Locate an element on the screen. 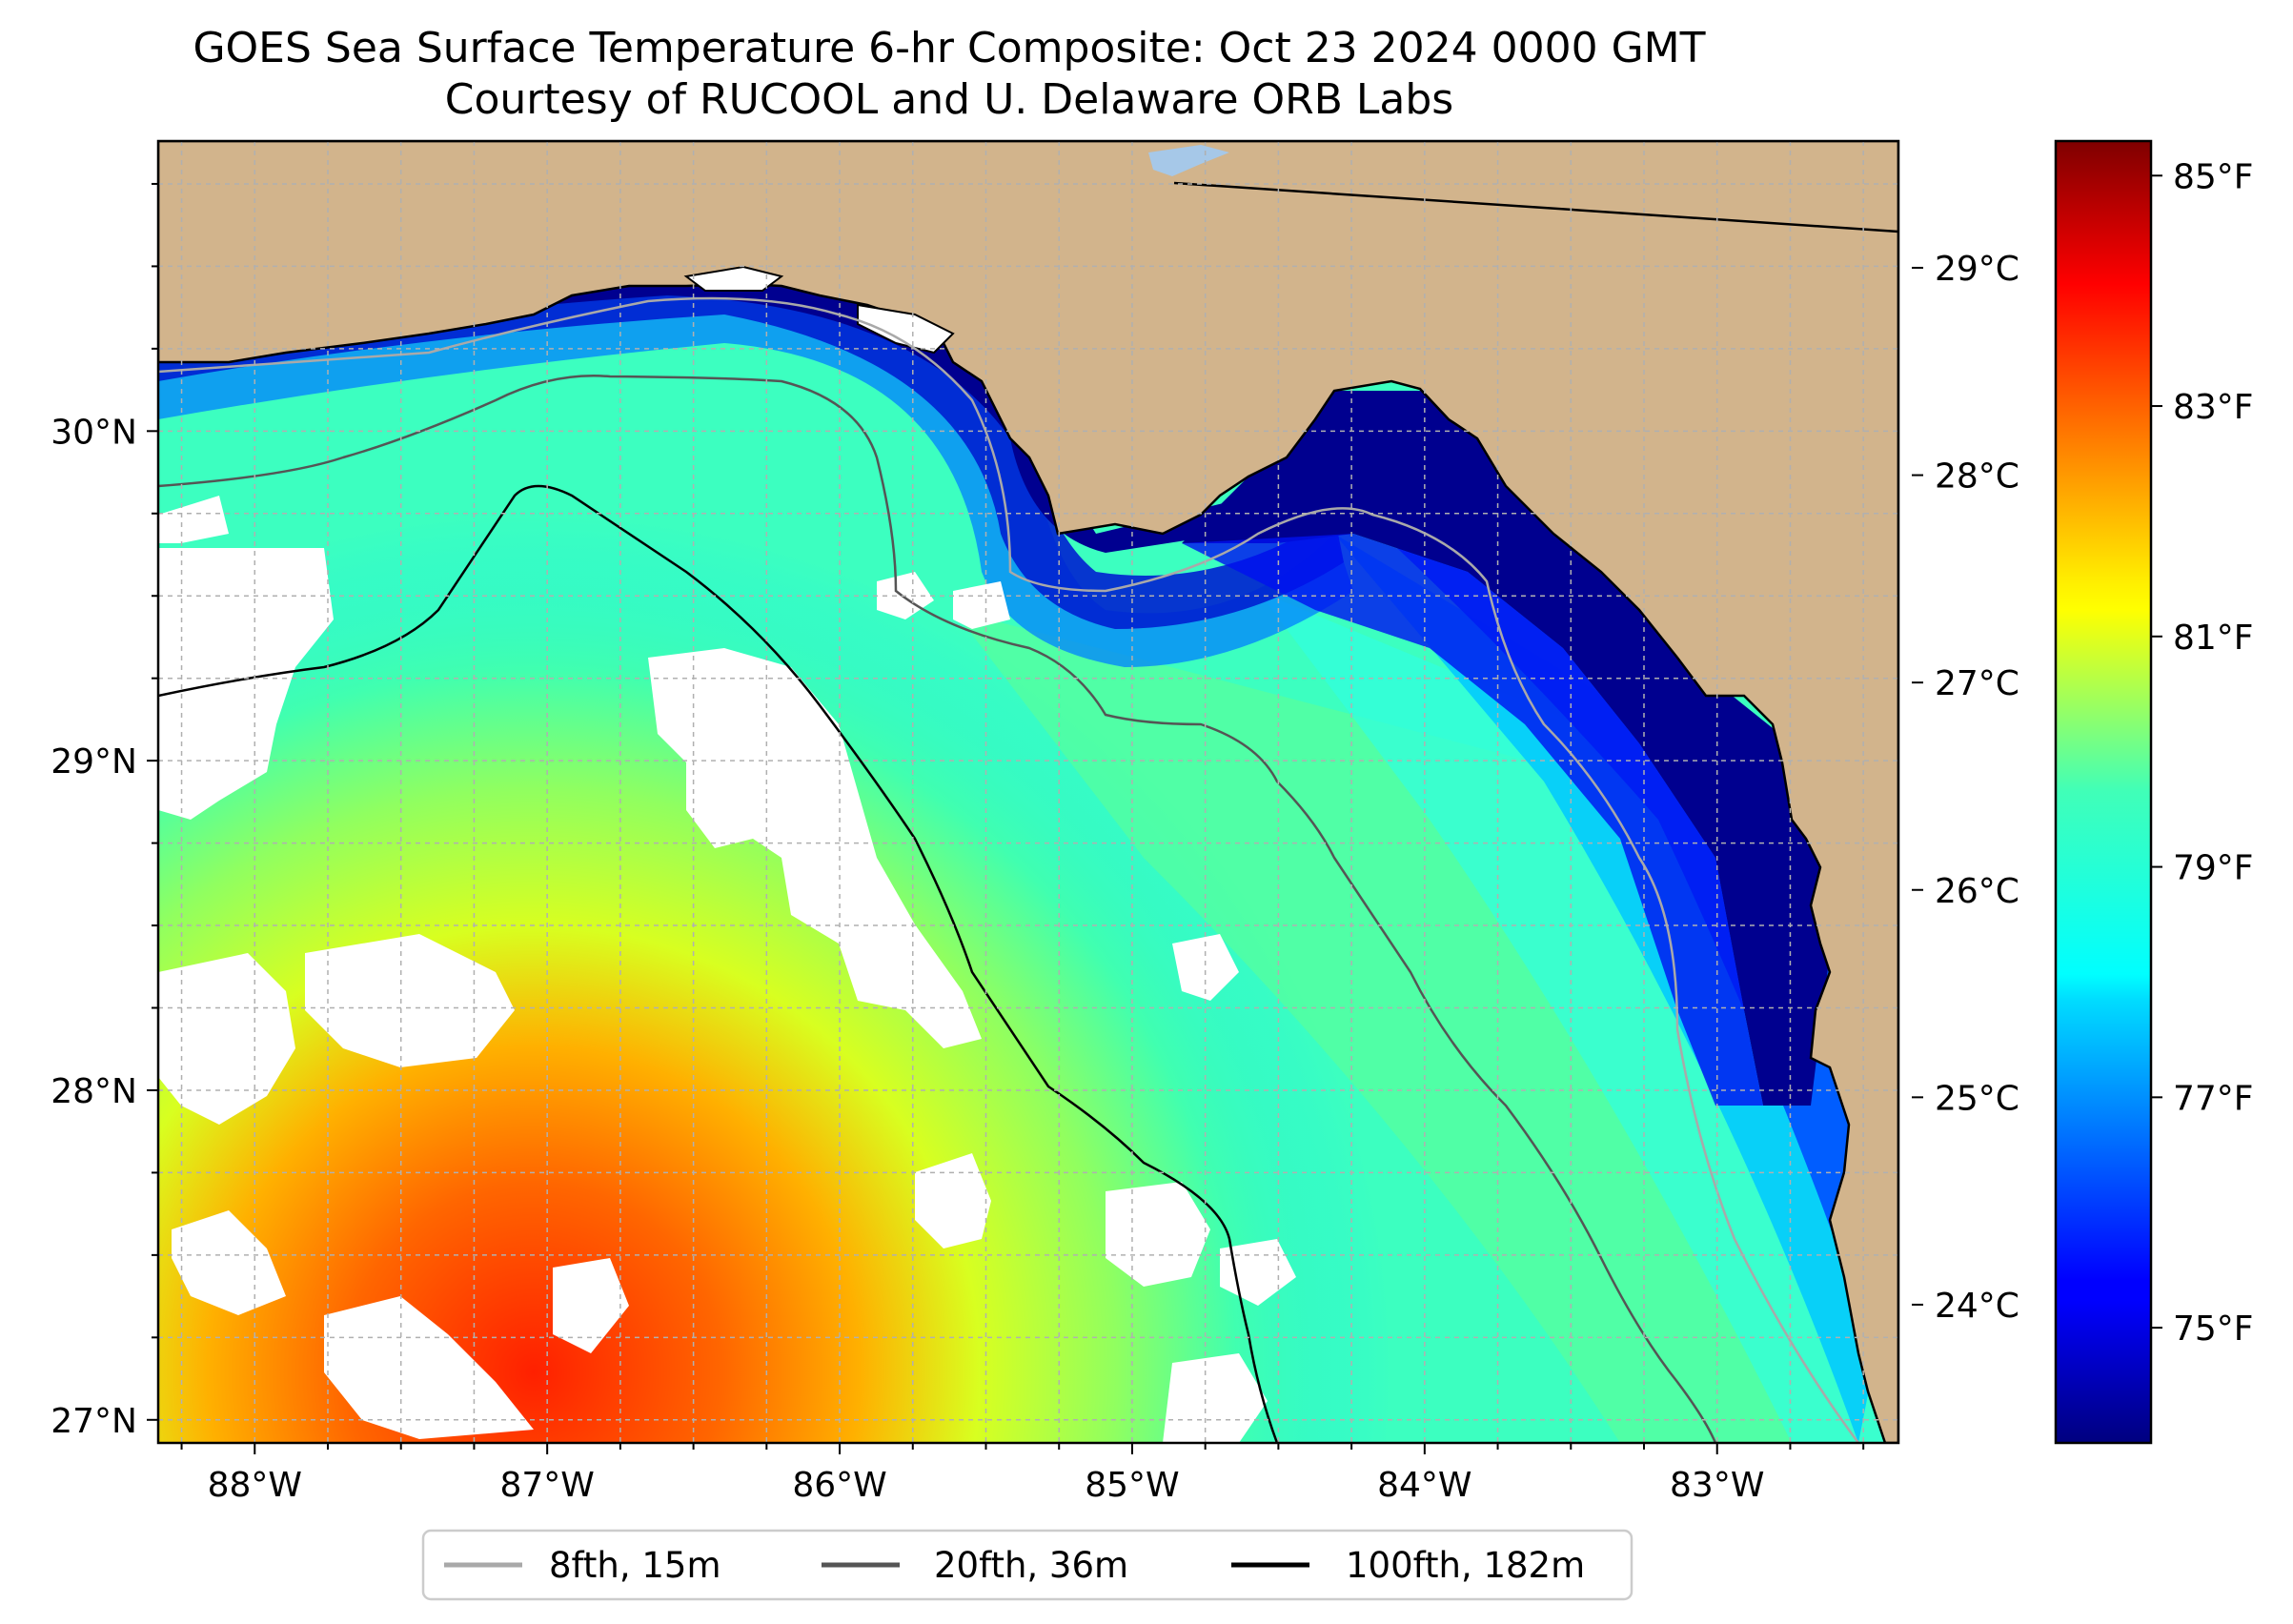 This screenshot has height=1624, width=2293. lon-tick-label: 84°W is located at coordinates (1424, 1485).